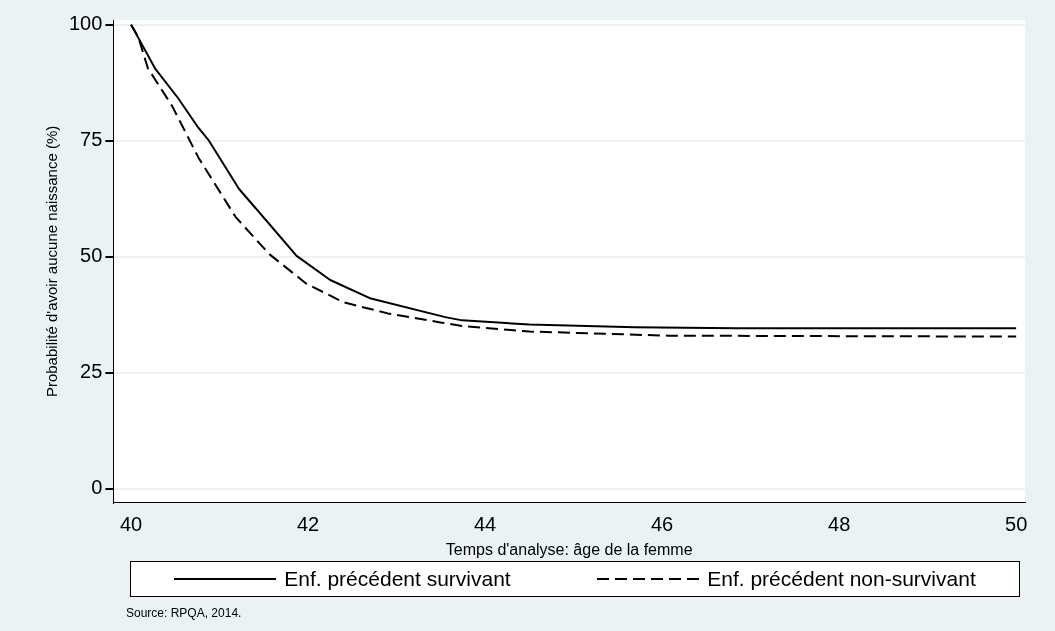 This screenshot has height=631, width=1055. What do you see at coordinates (485, 524) in the screenshot?
I see `x-tick-label: 44` at bounding box center [485, 524].